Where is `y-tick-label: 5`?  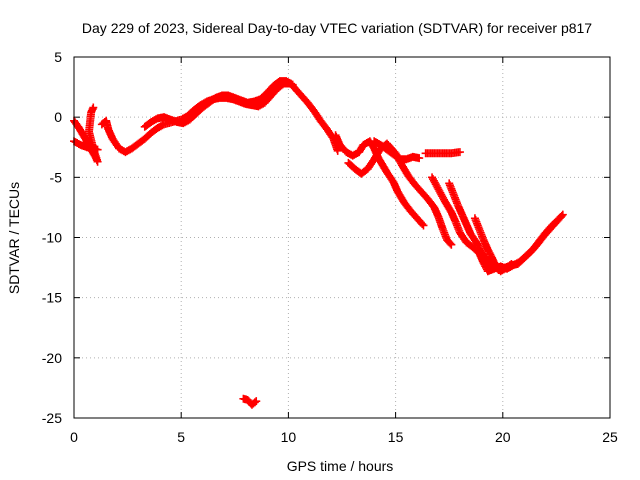
y-tick-label: 5 is located at coordinates (58, 57).